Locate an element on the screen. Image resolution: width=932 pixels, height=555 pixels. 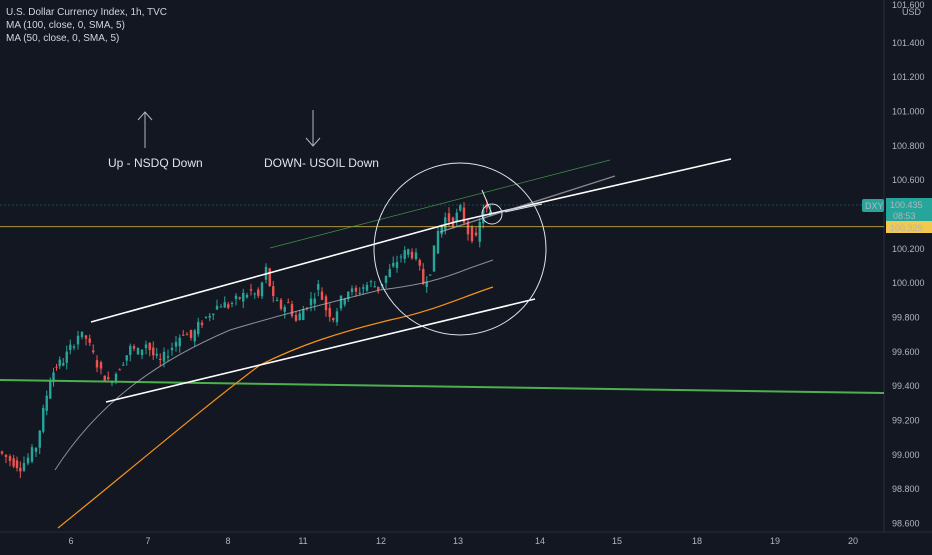
time-tick-label: 15 is located at coordinates (617, 541).